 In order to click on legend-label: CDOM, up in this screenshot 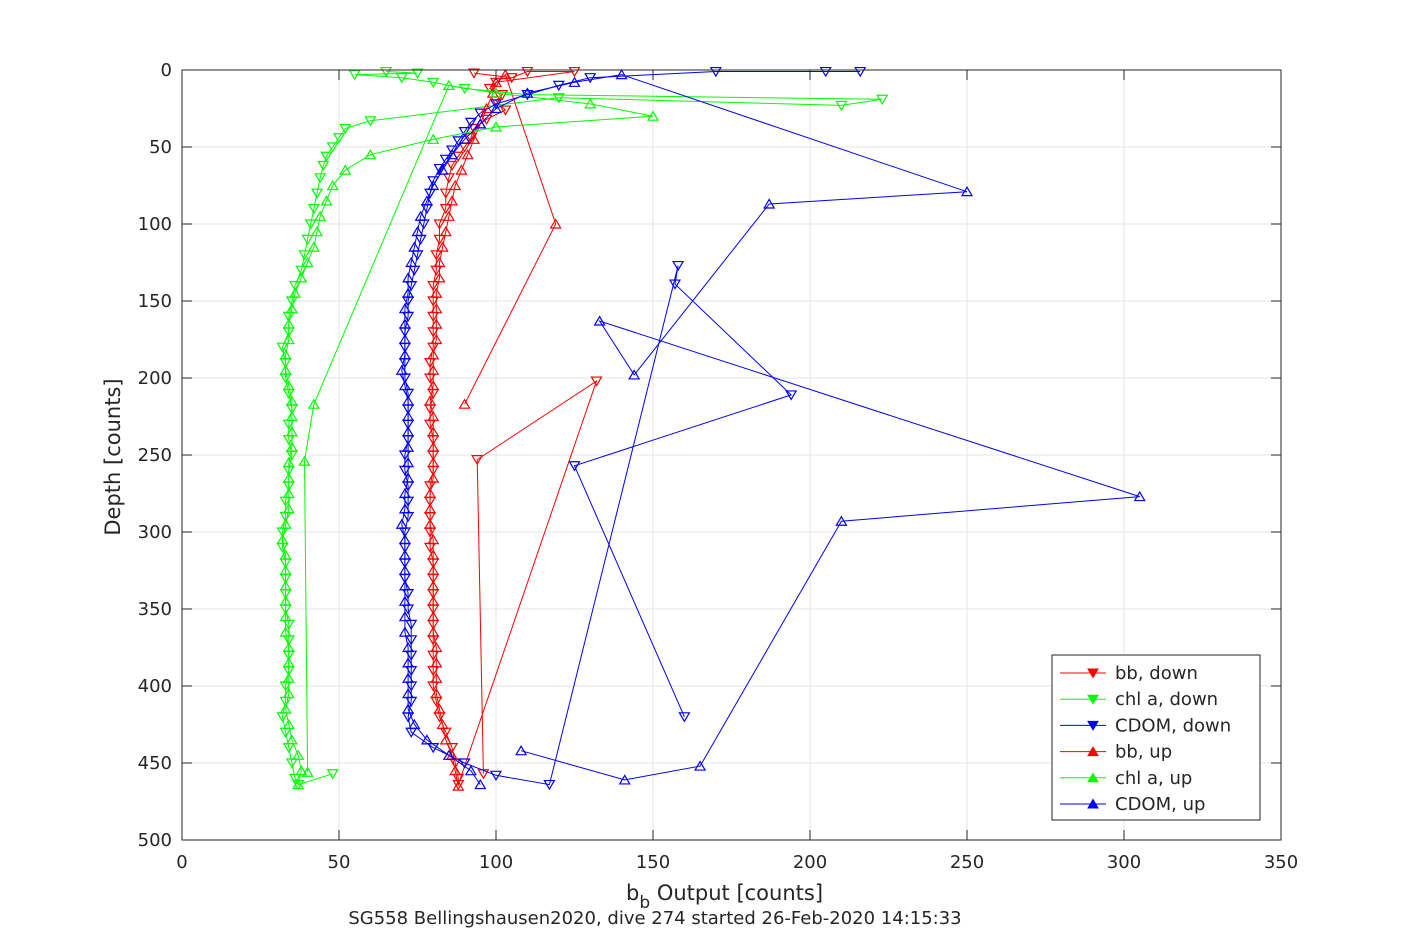, I will do `click(1160, 804)`.